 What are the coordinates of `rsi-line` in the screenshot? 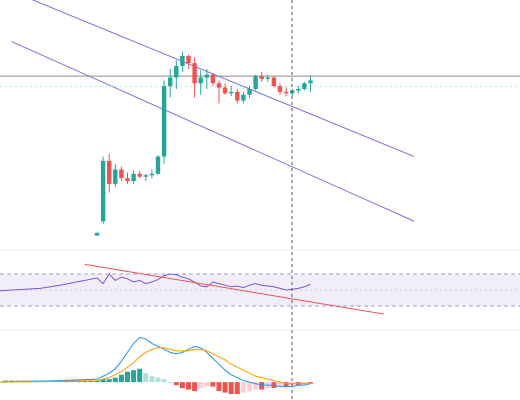 It's located at (155, 282).